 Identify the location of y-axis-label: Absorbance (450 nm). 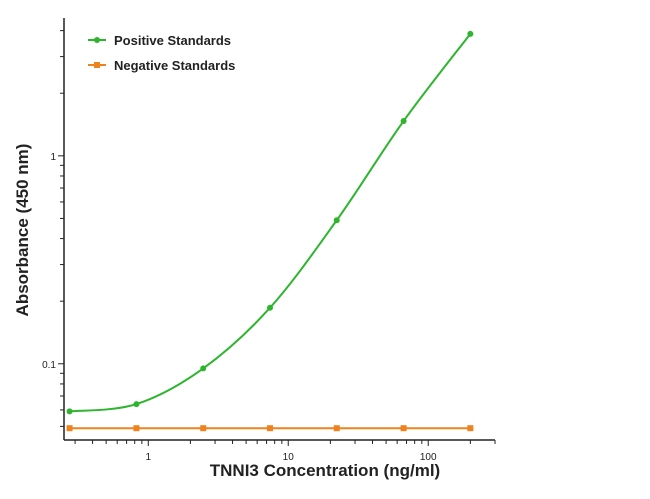
(22, 230).